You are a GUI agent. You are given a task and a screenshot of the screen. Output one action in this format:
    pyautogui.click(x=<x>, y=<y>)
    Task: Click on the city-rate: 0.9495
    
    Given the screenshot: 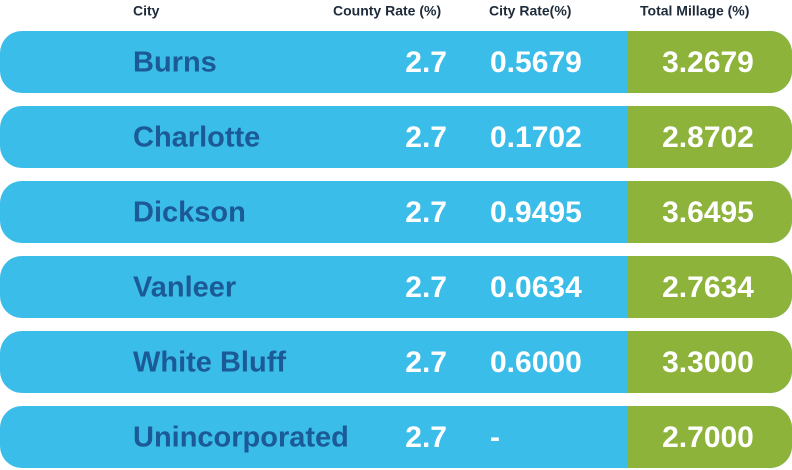 What is the action you would take?
    pyautogui.click(x=536, y=212)
    